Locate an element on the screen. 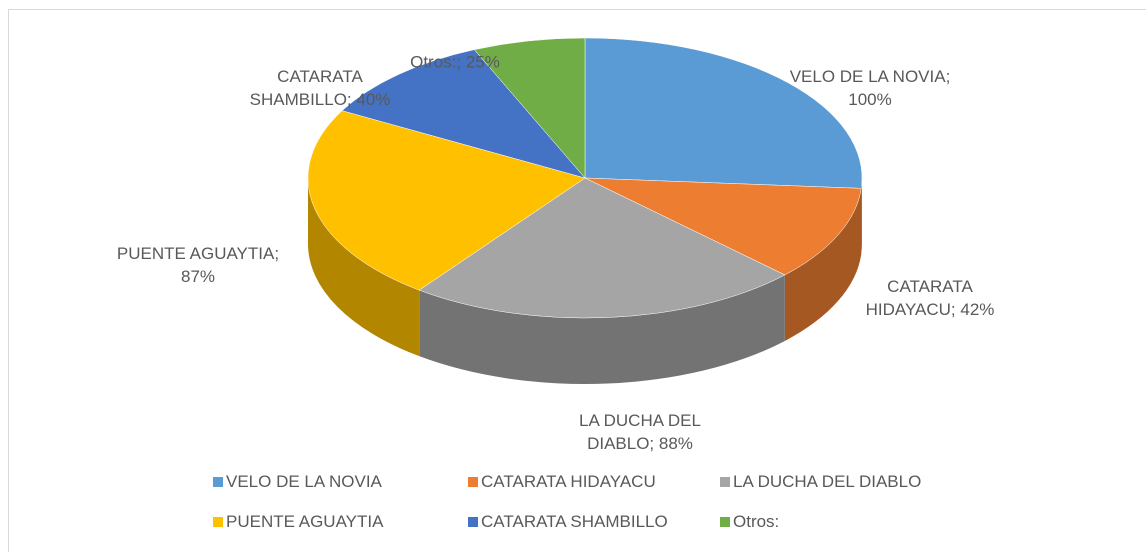  legend-label: VELO DE LA NOVIA is located at coordinates (304, 481).